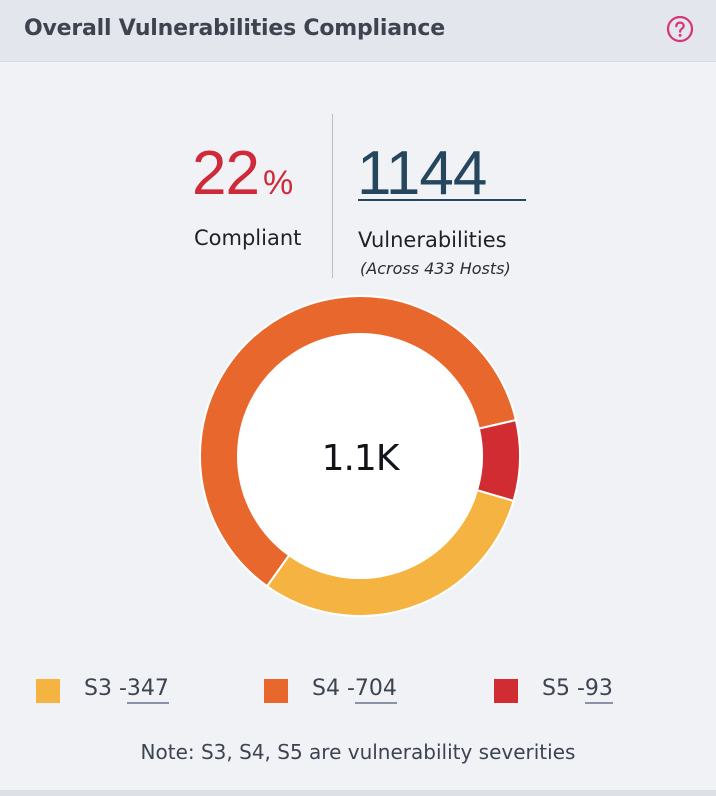 The image size is (716, 796). I want to click on compliance-percent: 22%, so click(242, 173).